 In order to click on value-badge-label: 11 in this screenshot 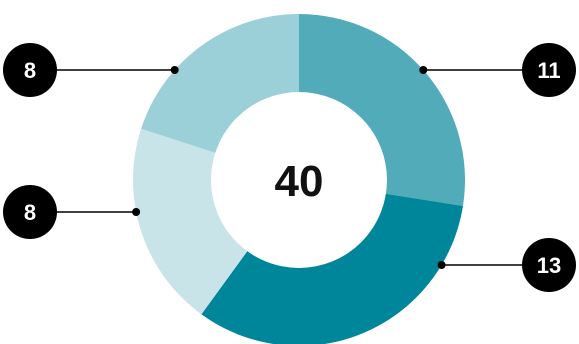, I will do `click(548, 70)`.